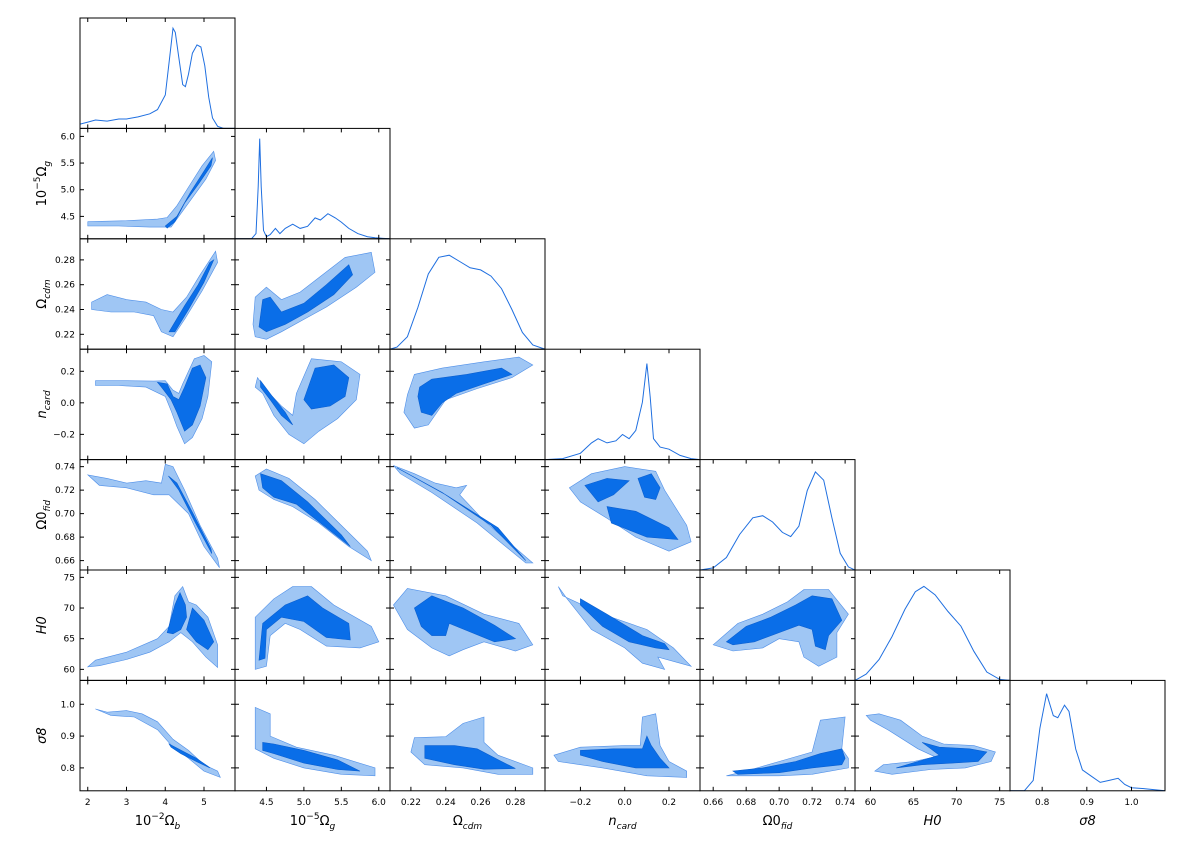 The width and height of the screenshot is (1183, 857). What do you see at coordinates (622, 823) in the screenshot?
I see `x-axis-label: ncard` at bounding box center [622, 823].